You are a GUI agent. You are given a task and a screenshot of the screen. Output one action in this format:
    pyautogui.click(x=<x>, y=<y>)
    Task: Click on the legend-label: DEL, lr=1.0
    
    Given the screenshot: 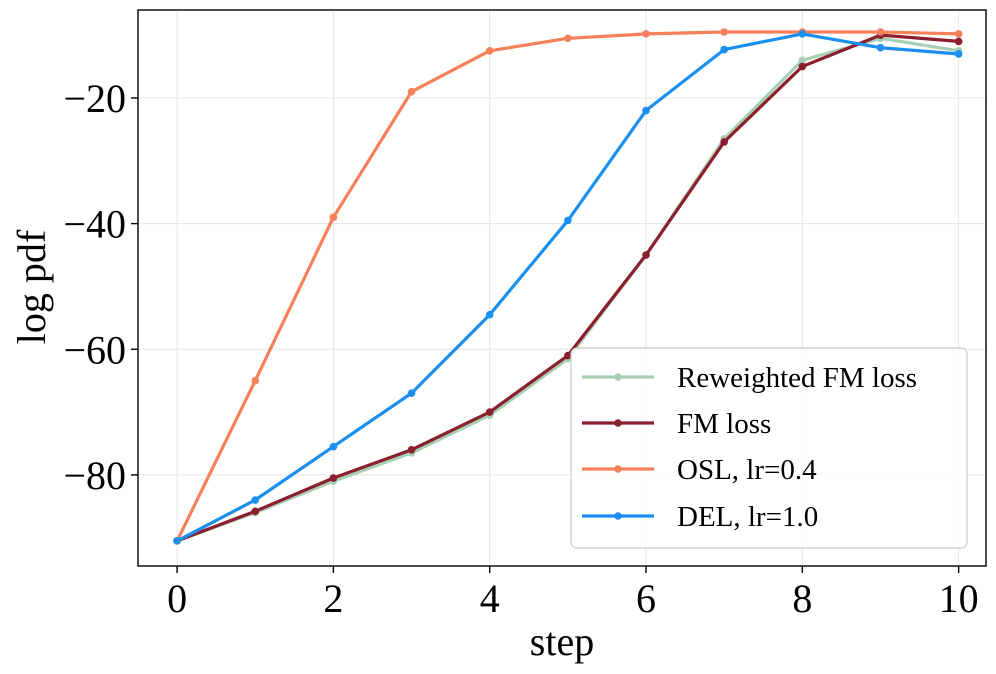 What is the action you would take?
    pyautogui.click(x=747, y=517)
    